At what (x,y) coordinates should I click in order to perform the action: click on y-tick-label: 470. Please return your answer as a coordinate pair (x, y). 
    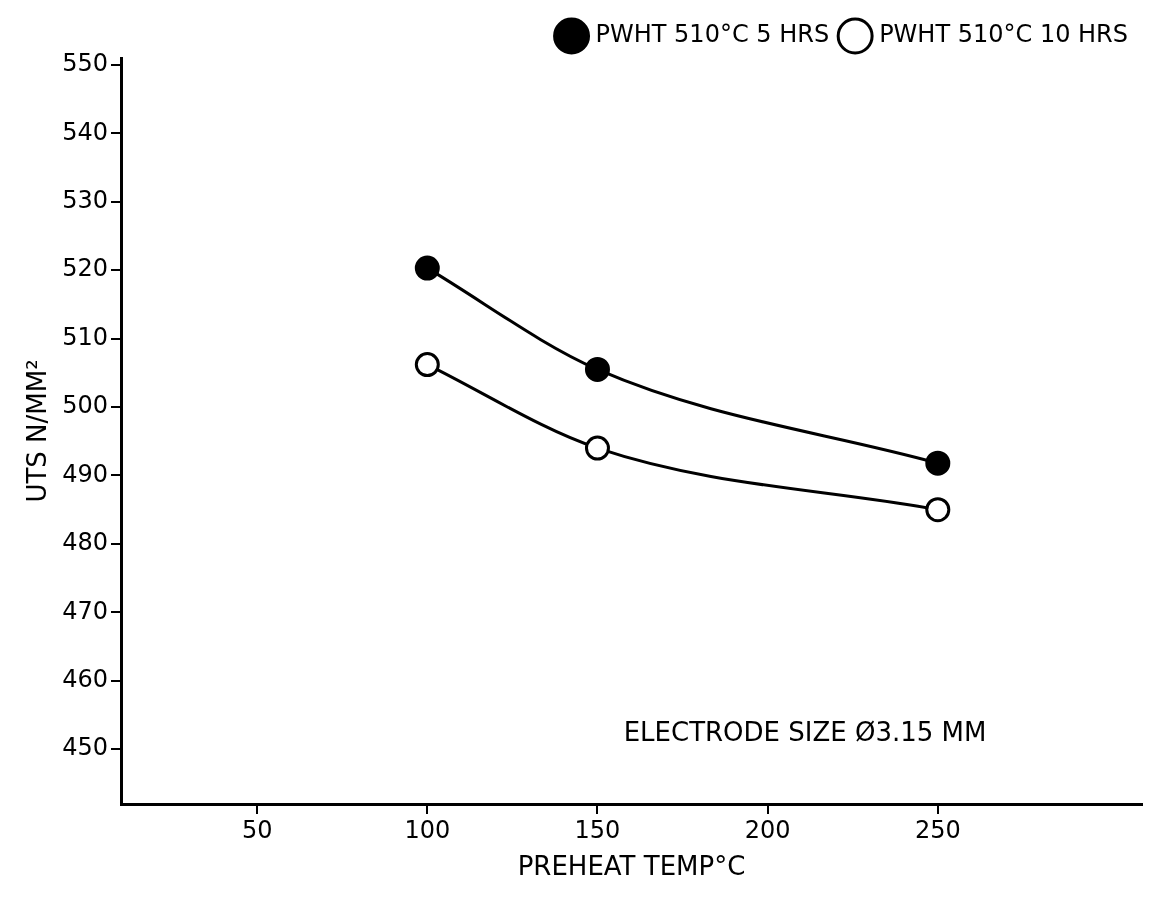
    Looking at the image, I should click on (85, 610).